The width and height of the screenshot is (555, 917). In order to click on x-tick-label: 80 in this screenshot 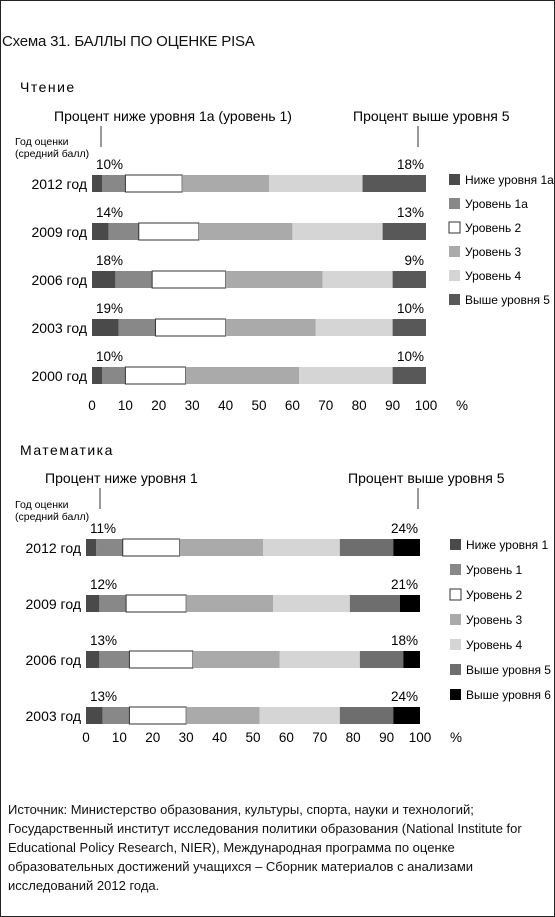, I will do `click(359, 405)`.